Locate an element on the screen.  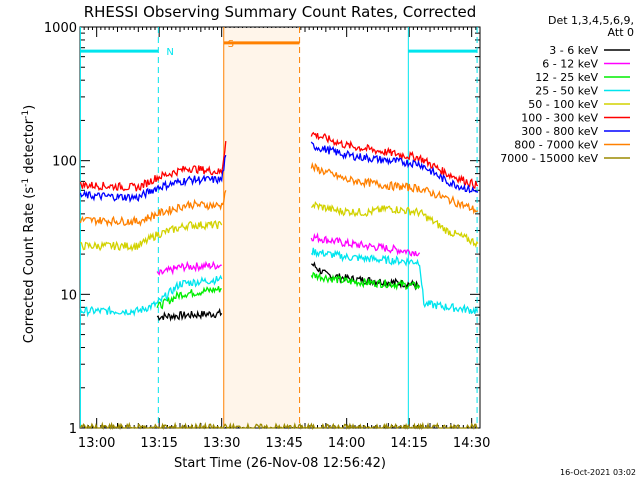
series-7000-15000-kev is located at coordinates (278, 426).